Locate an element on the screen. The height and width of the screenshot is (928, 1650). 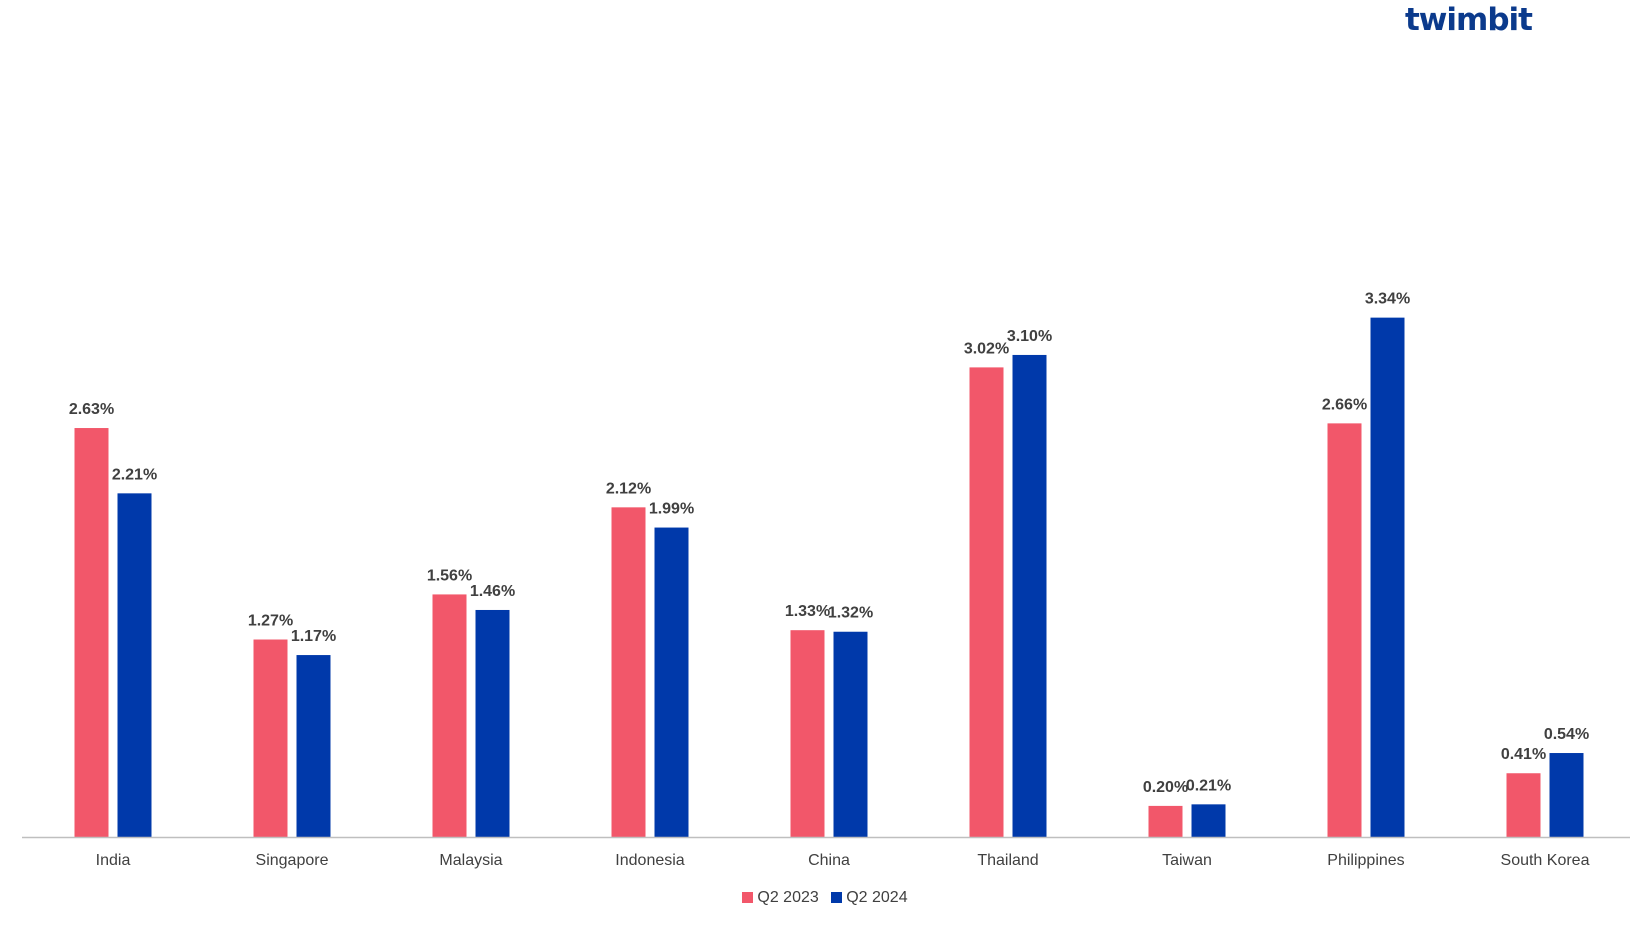
value-label-q2-2024-thailand: 3.10% is located at coordinates (1029, 336).